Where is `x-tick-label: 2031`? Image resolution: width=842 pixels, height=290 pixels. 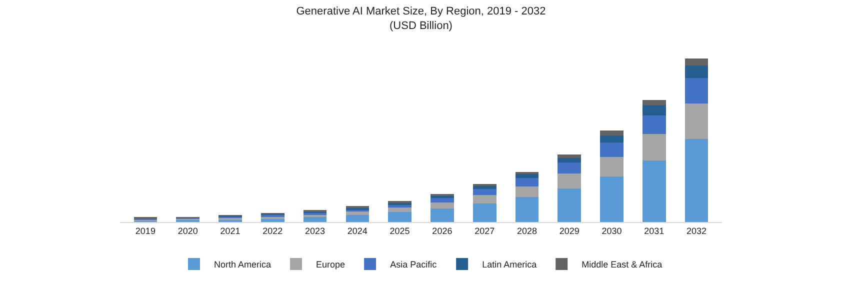 x-tick-label: 2031 is located at coordinates (654, 231).